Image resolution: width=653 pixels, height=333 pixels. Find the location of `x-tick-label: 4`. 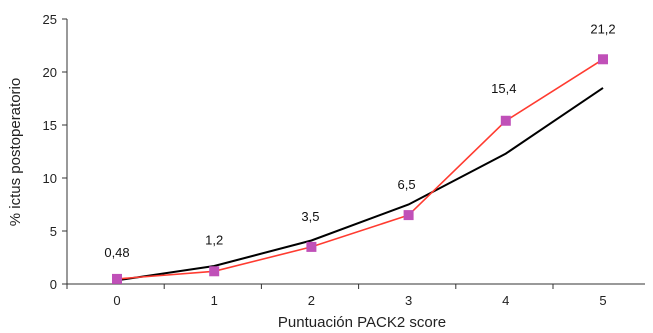

x-tick-label: 4 is located at coordinates (505, 300).